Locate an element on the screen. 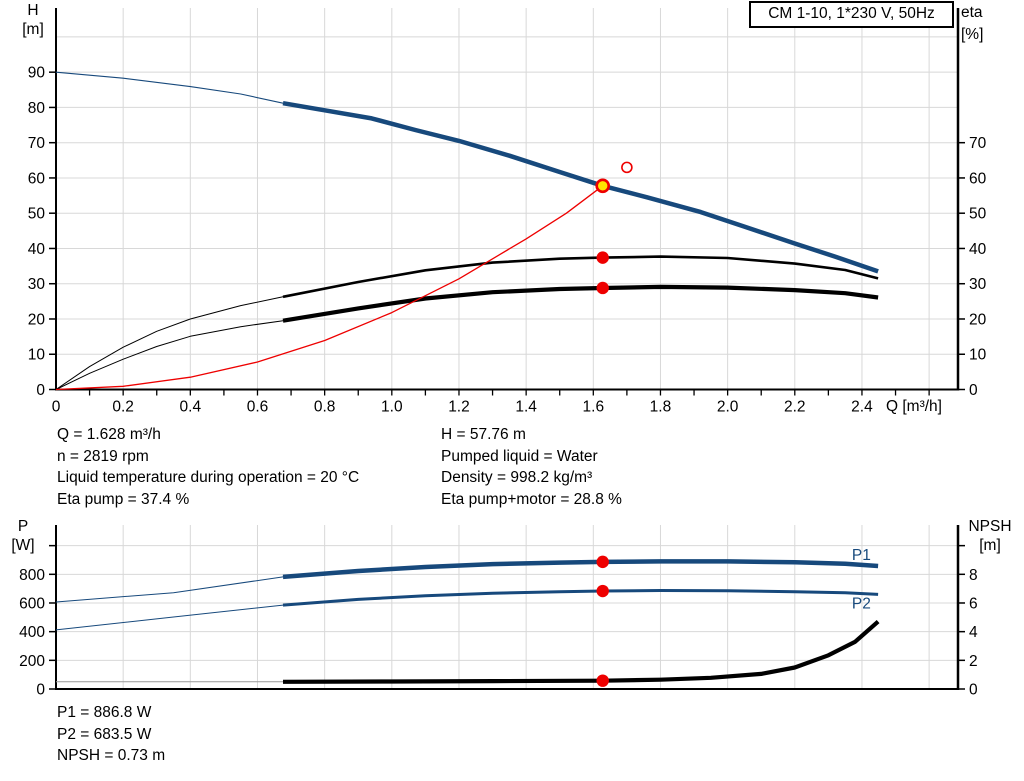 The height and width of the screenshot is (781, 1024). annotation-line: P1 = 886.8 W is located at coordinates (104, 712).